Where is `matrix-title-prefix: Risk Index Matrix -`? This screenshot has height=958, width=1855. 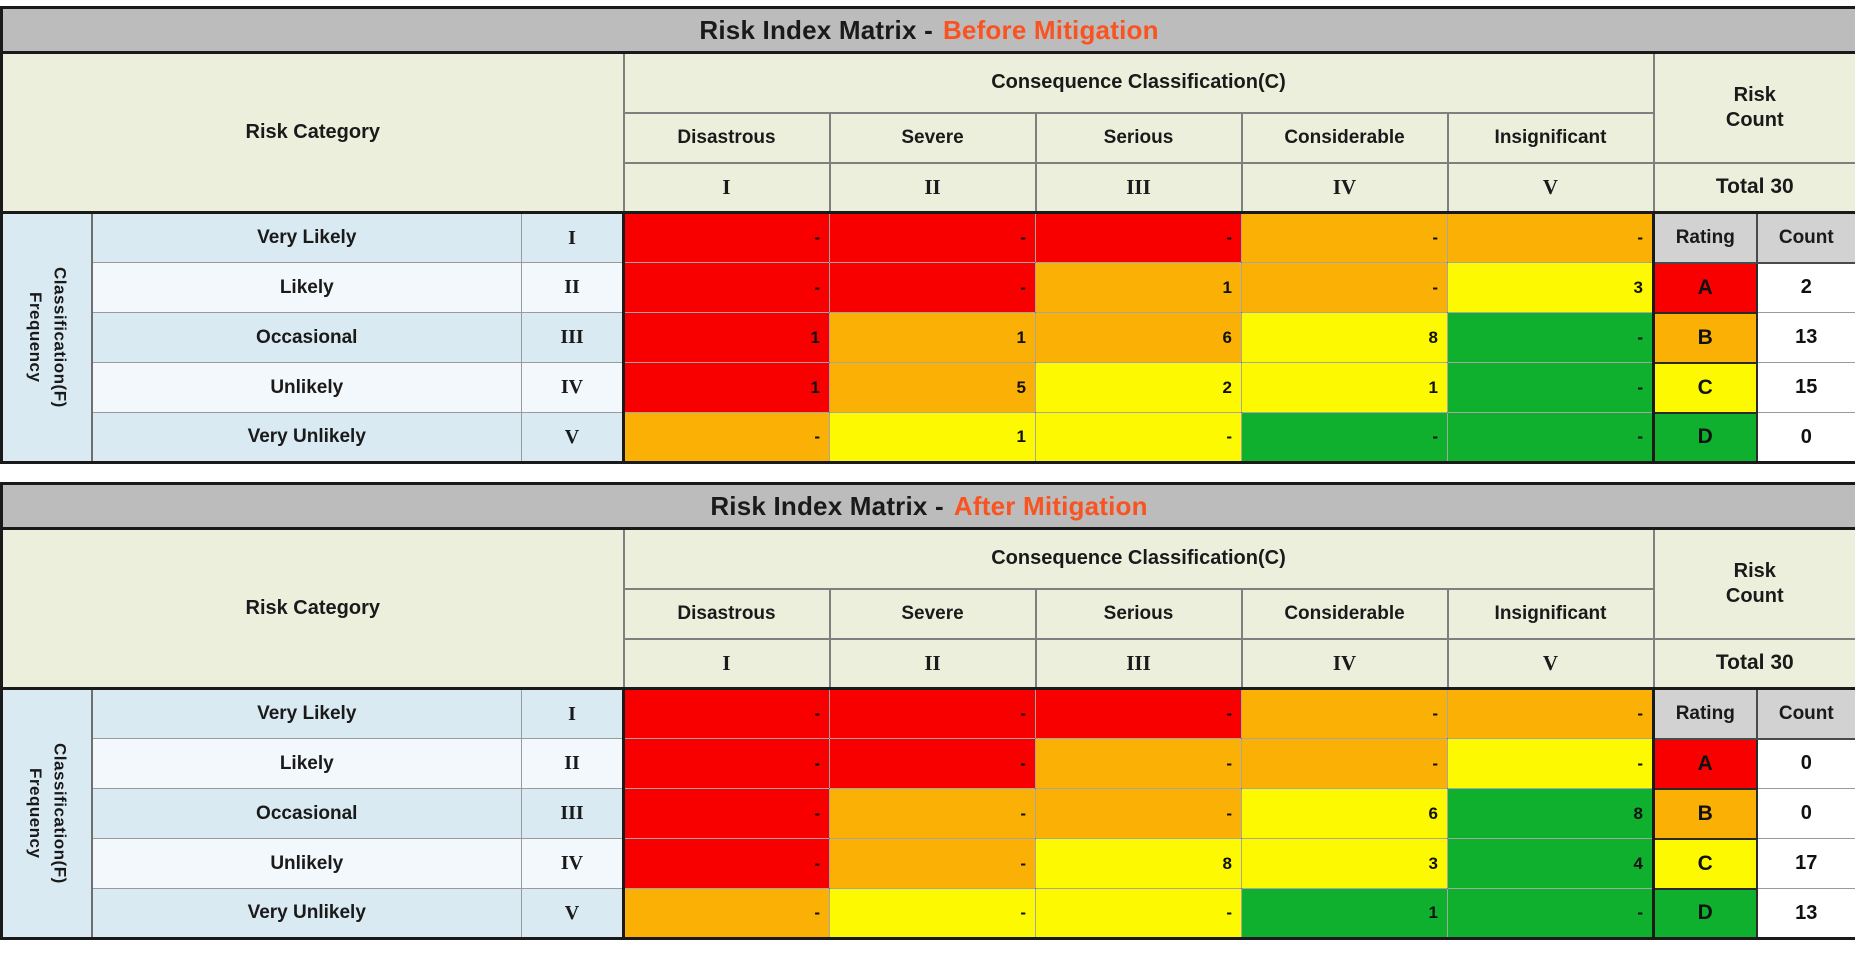
matrix-title-prefix: Risk Index Matrix - is located at coordinates (816, 30).